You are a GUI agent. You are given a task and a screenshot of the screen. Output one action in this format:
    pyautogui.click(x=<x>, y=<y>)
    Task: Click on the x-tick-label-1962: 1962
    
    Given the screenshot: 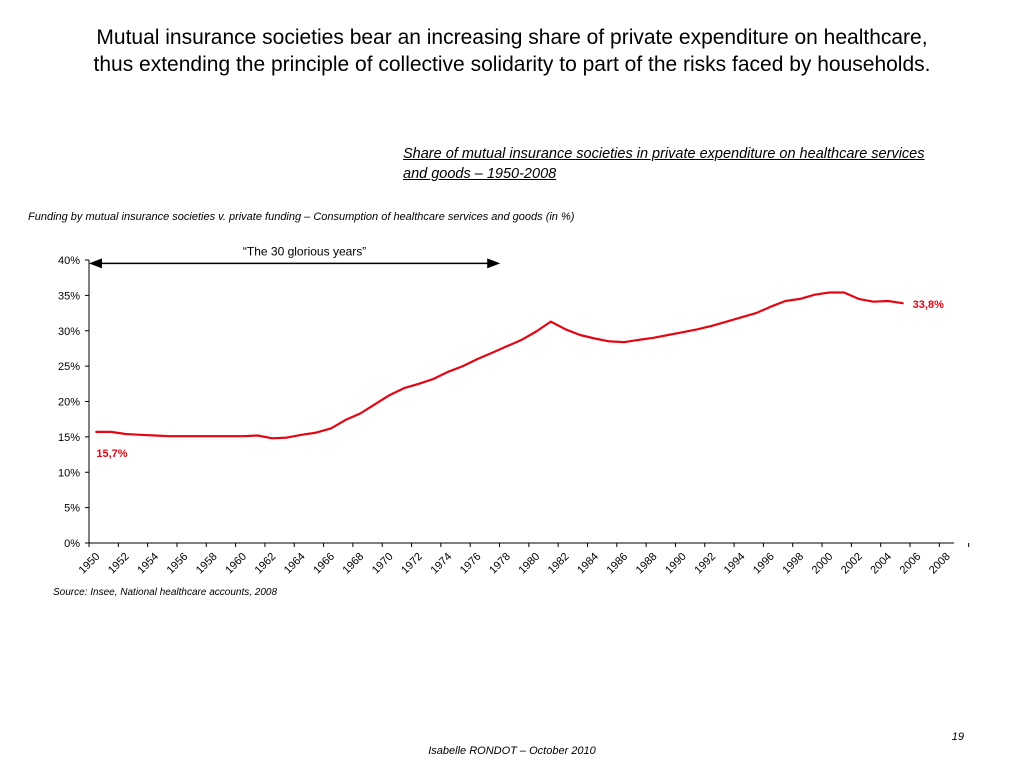 What is the action you would take?
    pyautogui.click(x=266, y=564)
    